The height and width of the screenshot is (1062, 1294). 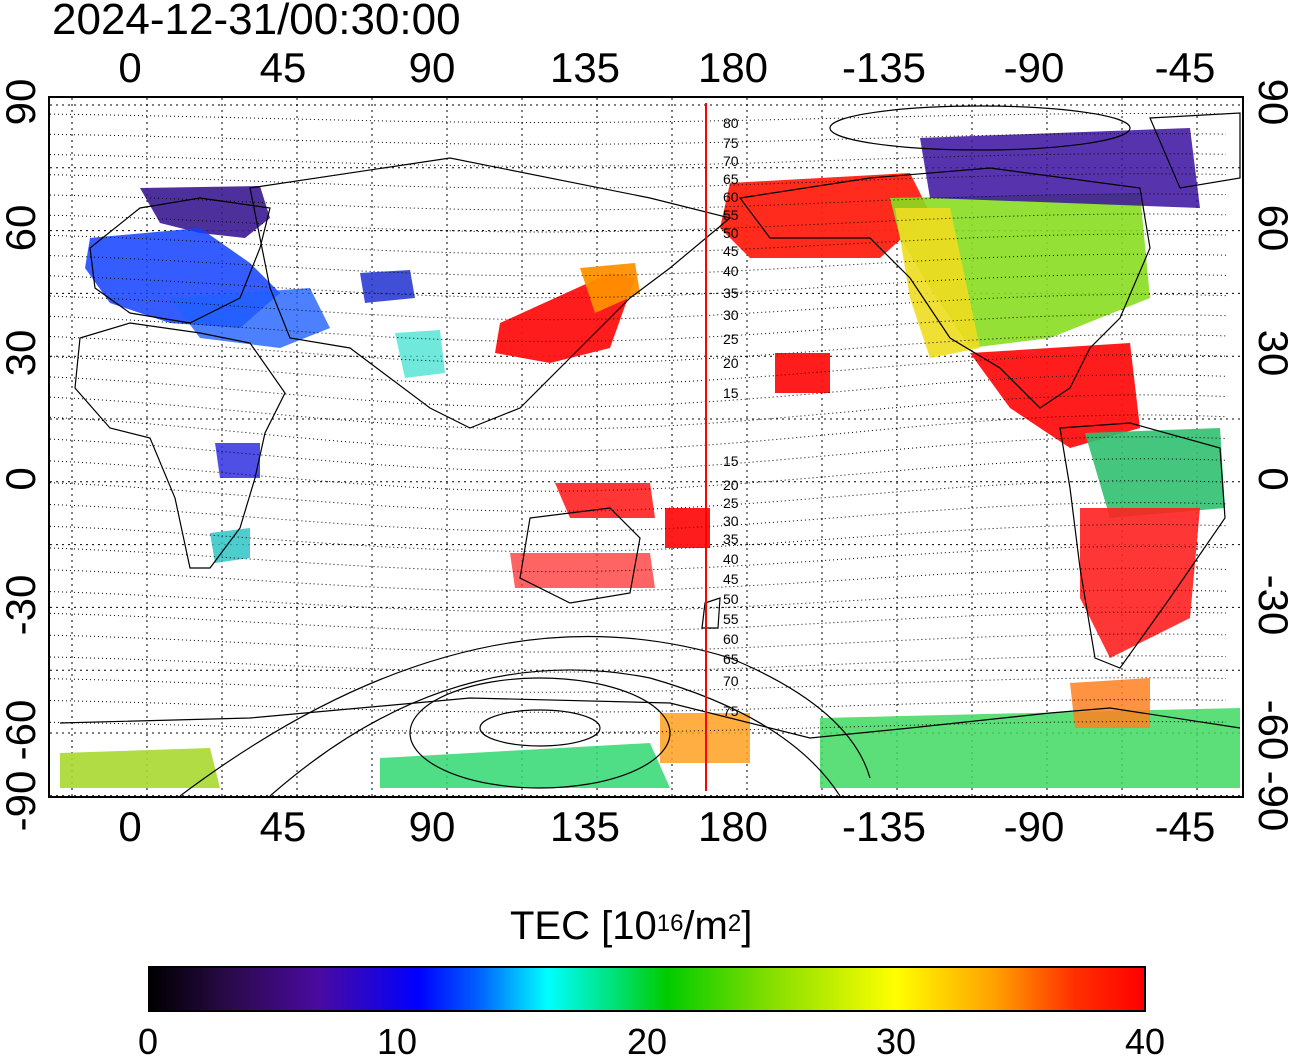 What do you see at coordinates (205, 212) in the screenshot?
I see `tec-patch-scandinavia` at bounding box center [205, 212].